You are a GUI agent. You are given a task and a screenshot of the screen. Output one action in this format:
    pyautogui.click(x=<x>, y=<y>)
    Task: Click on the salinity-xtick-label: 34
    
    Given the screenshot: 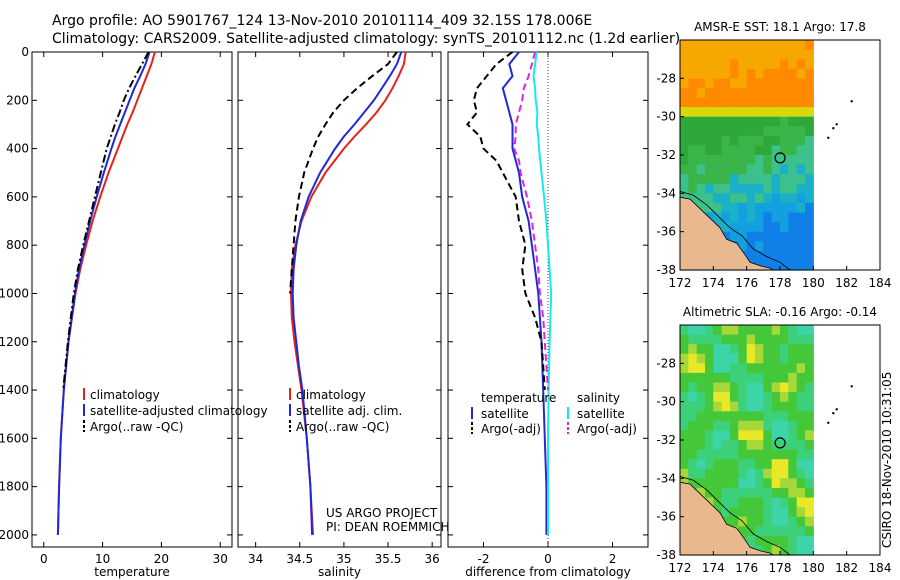 What is the action you would take?
    pyautogui.click(x=255, y=559)
    